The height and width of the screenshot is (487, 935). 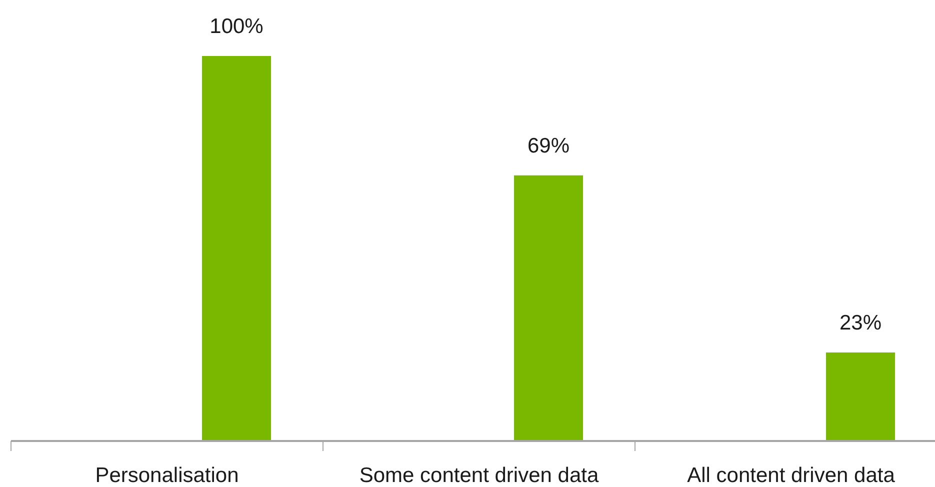 I want to click on x-tick-label: Some content driven data, so click(x=479, y=475).